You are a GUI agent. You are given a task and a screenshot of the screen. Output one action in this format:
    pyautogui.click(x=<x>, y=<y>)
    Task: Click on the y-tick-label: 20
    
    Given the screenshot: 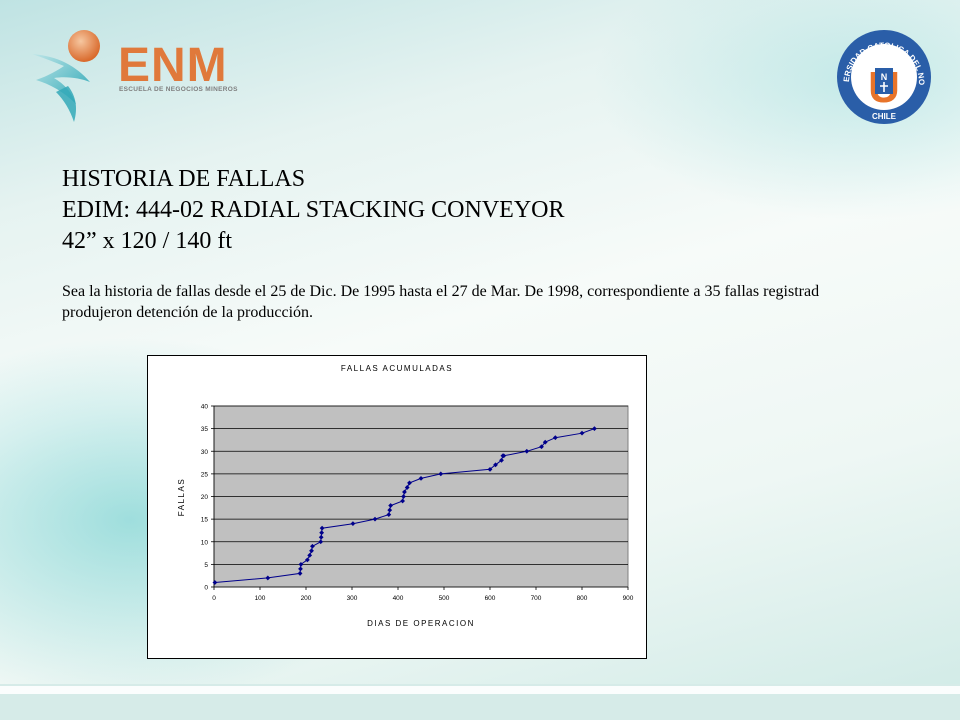 What is the action you would take?
    pyautogui.click(x=205, y=497)
    